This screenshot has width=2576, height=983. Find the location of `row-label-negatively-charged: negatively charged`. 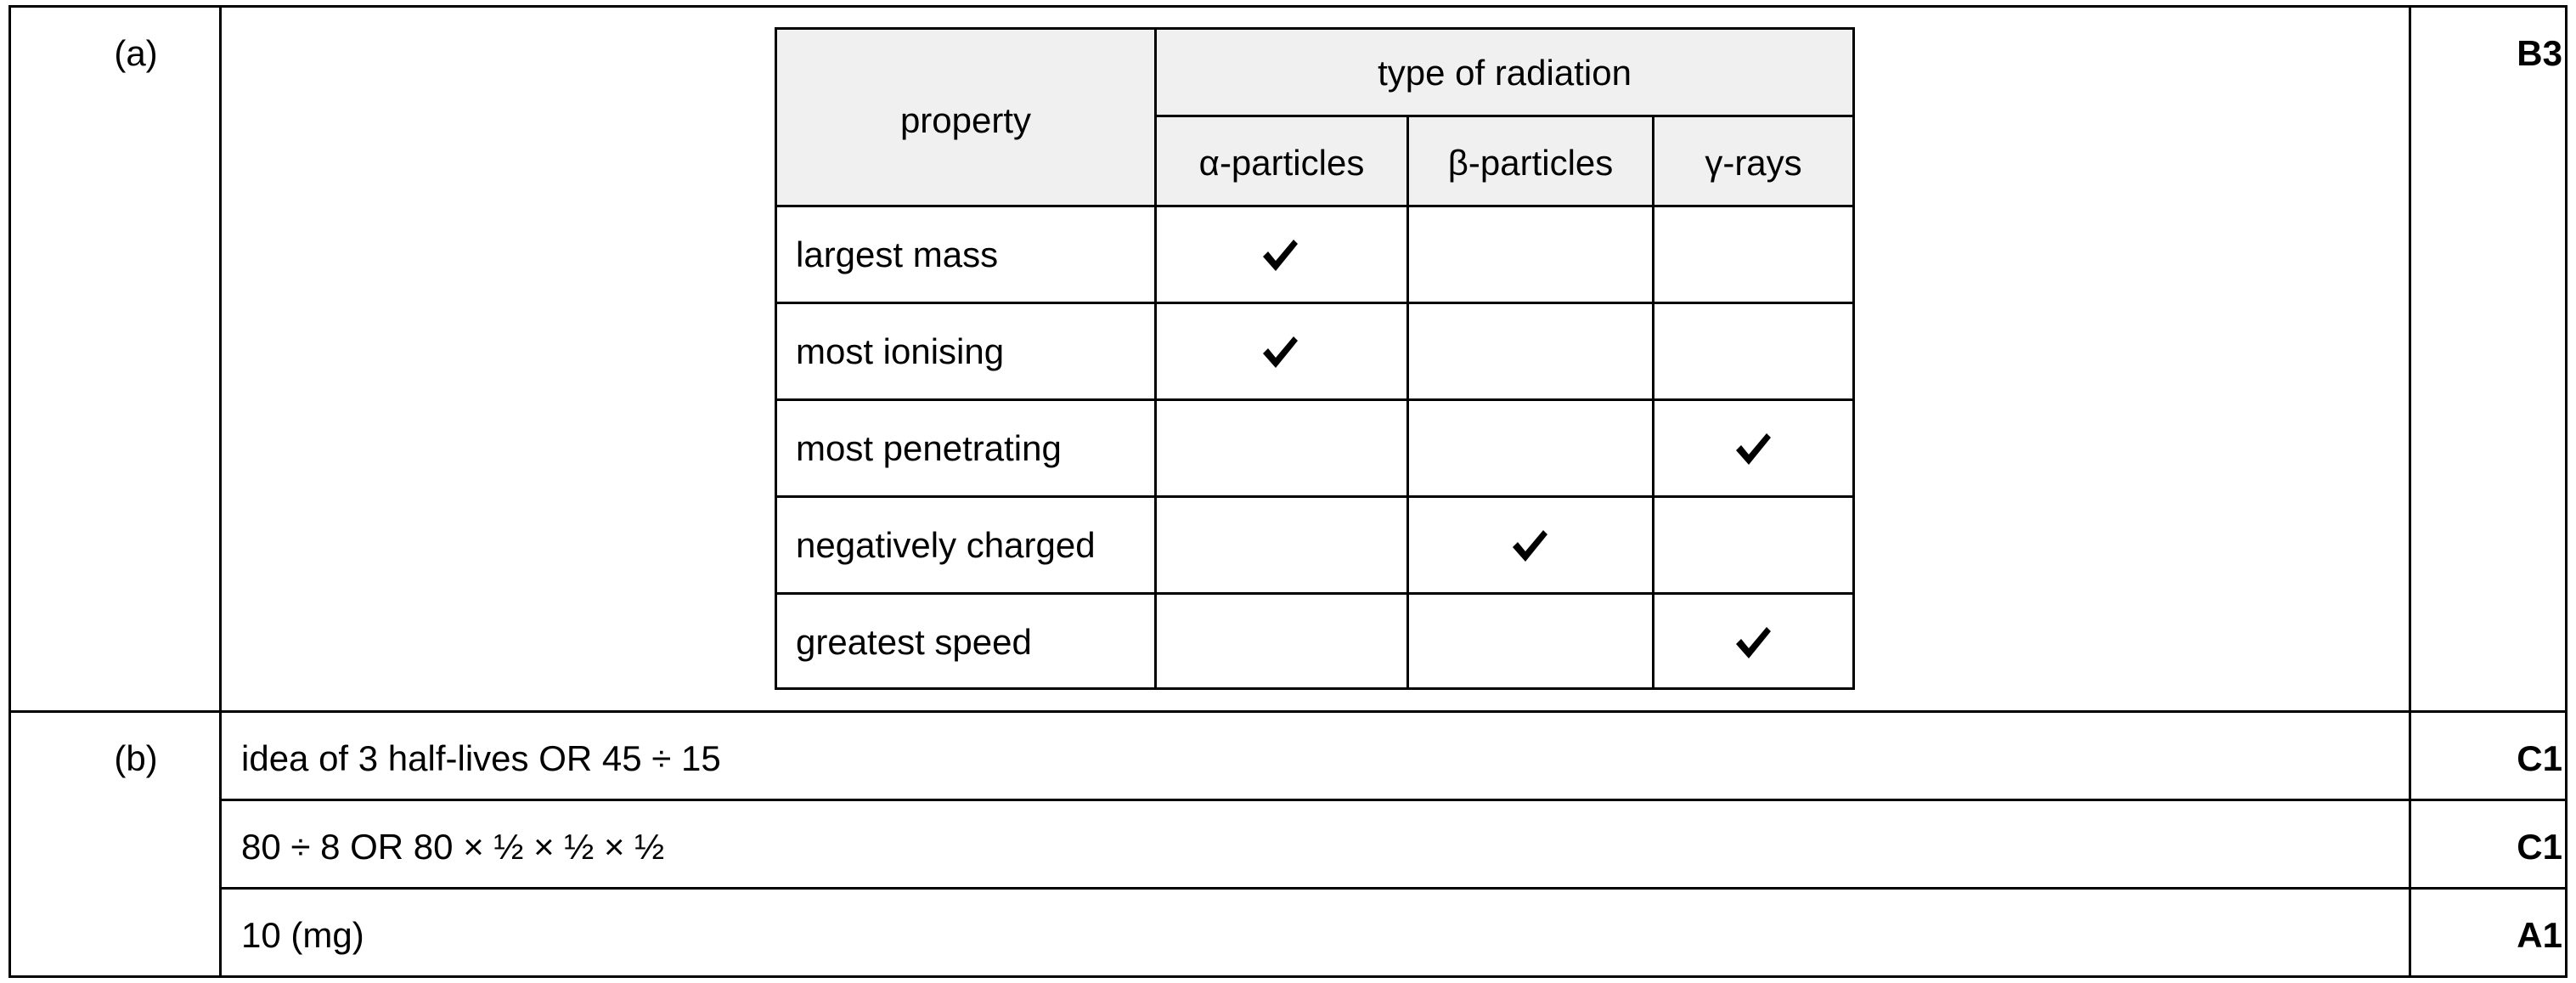

row-label-negatively-charged: negatively charged is located at coordinates (946, 545).